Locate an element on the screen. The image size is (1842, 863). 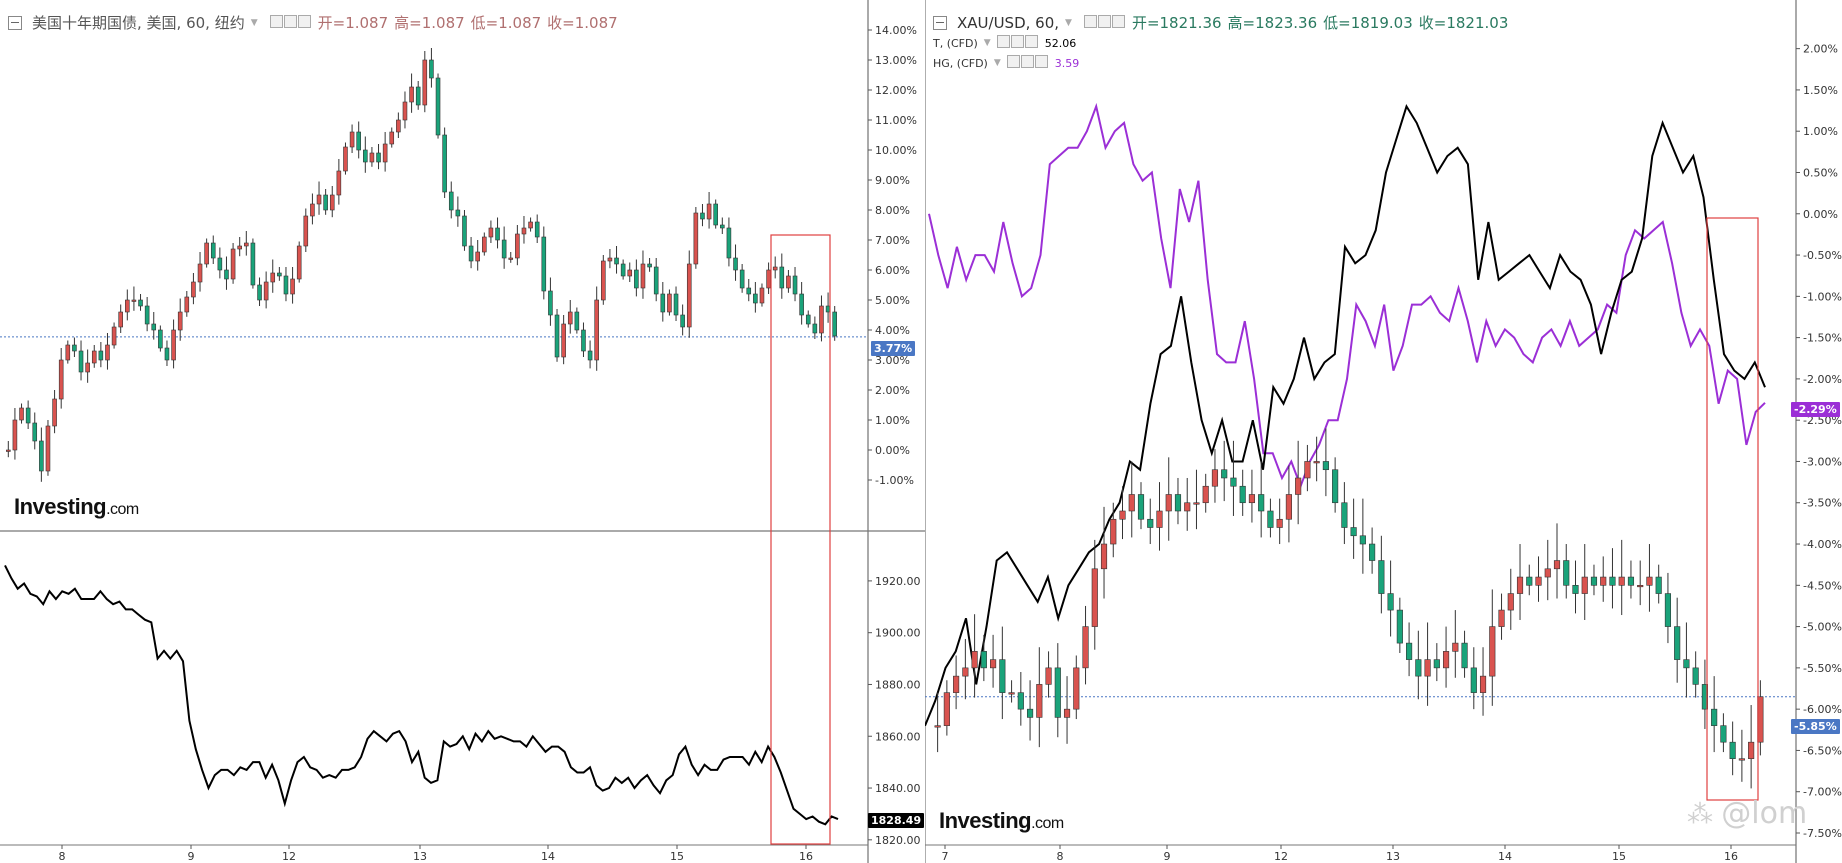
legend-t-value: 52.06 is located at coordinates (1060, 43).